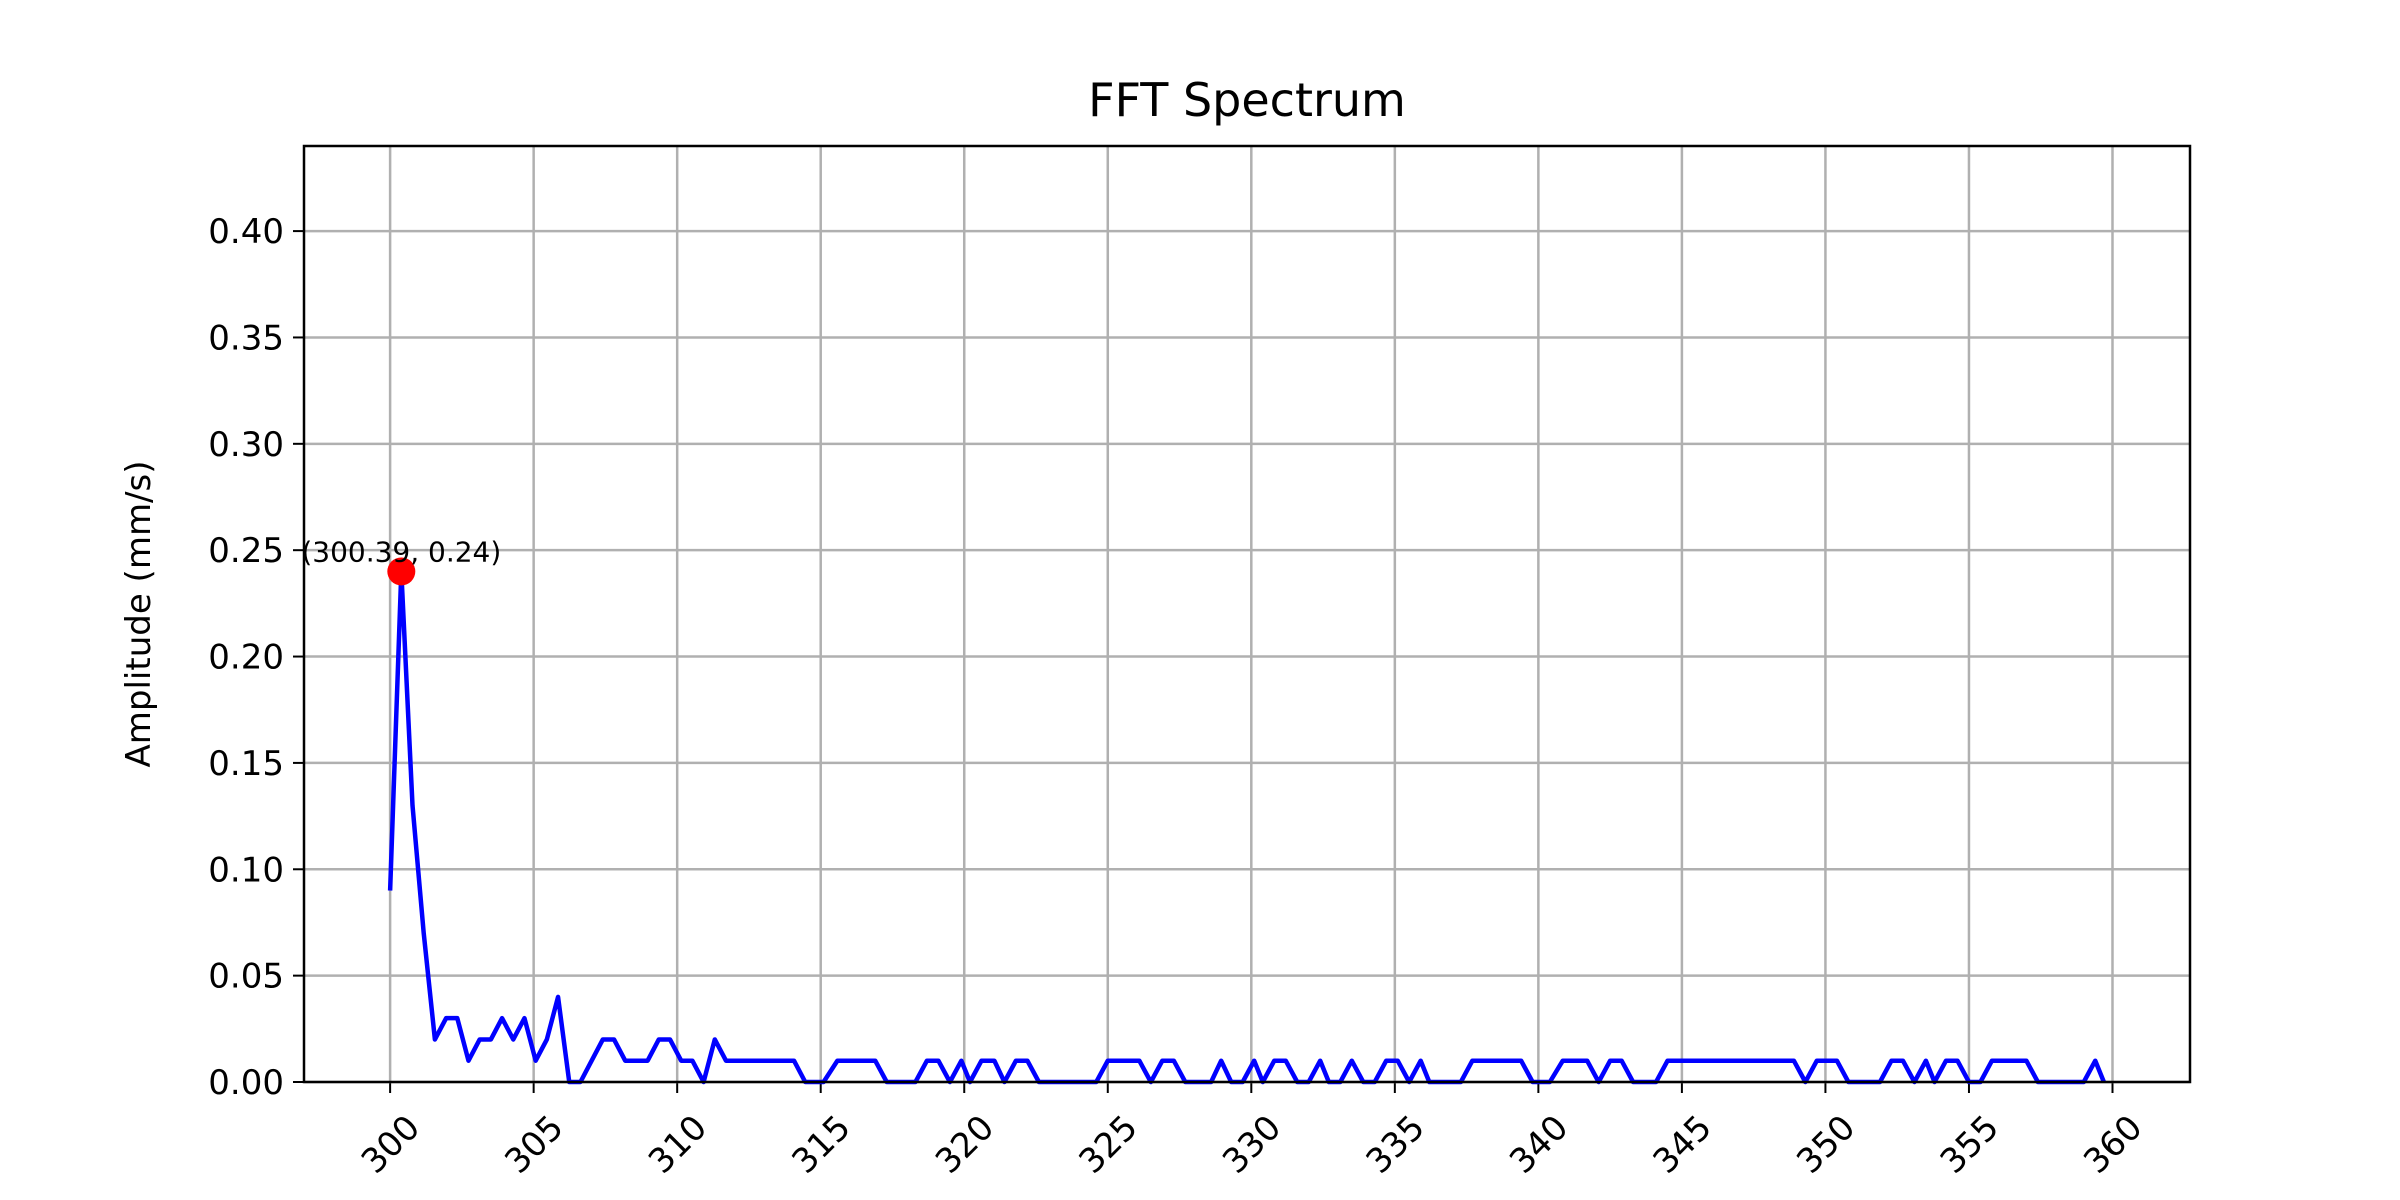 Image resolution: width=2400 pixels, height=1200 pixels. Describe the element at coordinates (246, 658) in the screenshot. I see `y-tick-label: 0.20` at that location.